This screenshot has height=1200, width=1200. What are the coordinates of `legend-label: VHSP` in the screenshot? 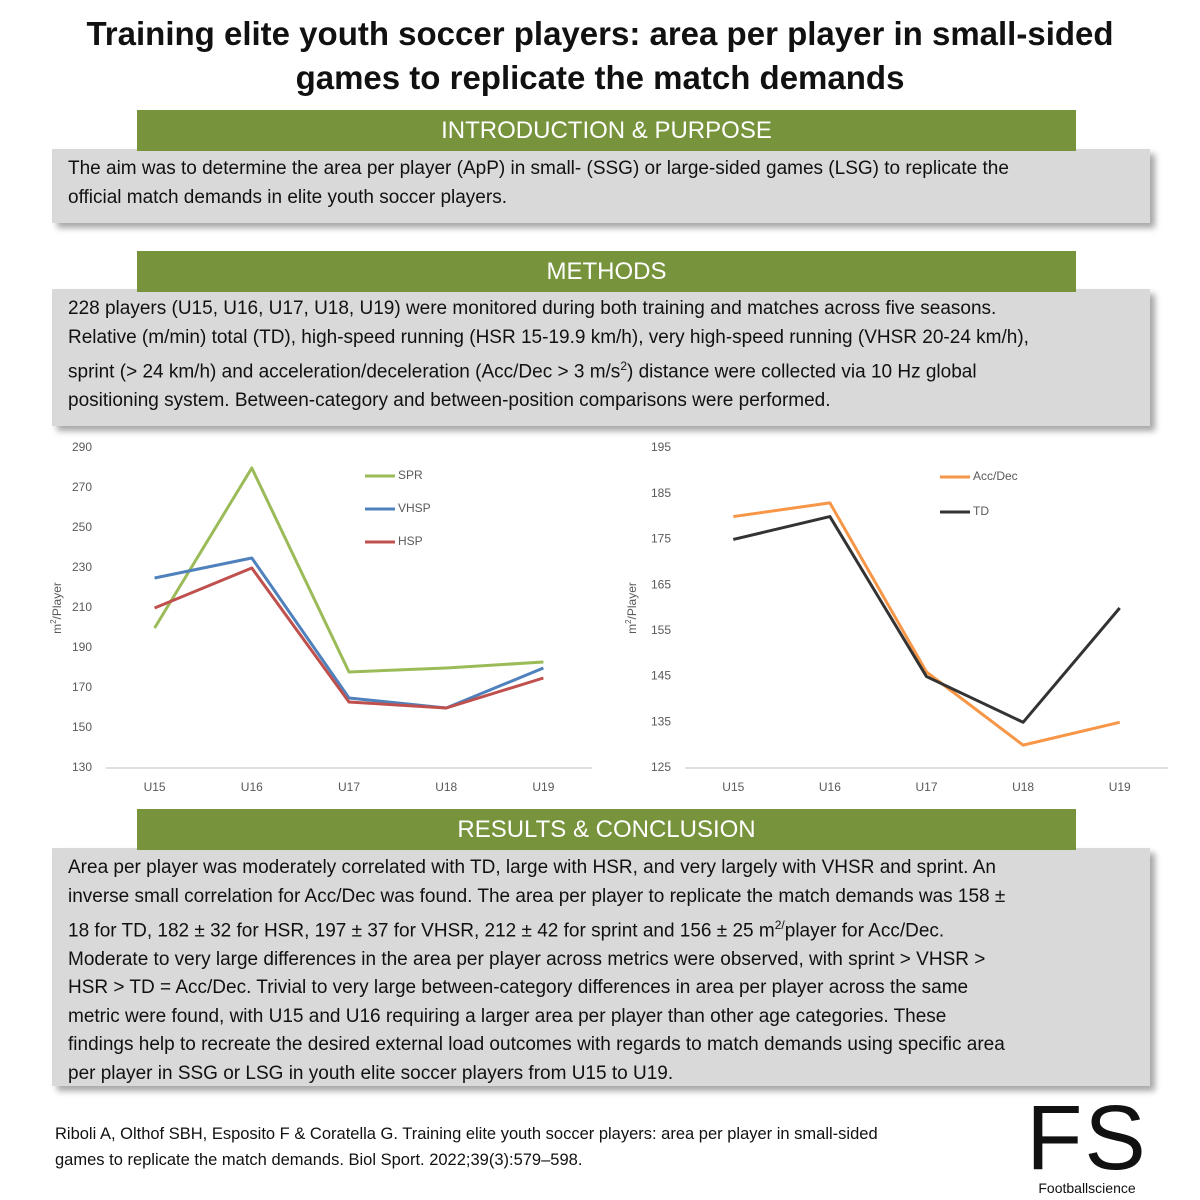 It's located at (414, 508).